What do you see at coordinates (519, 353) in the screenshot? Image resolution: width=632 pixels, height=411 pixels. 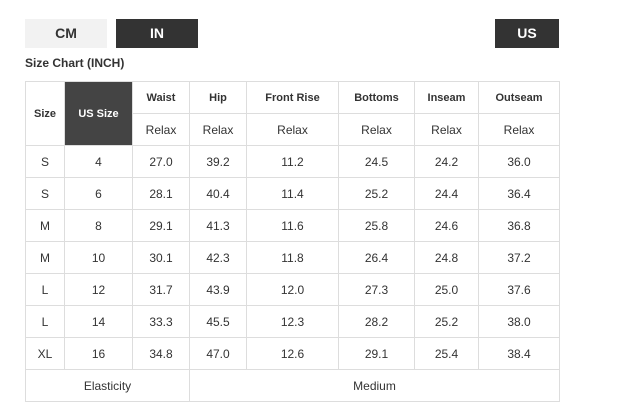 I see `measurement-cell: 38.4` at bounding box center [519, 353].